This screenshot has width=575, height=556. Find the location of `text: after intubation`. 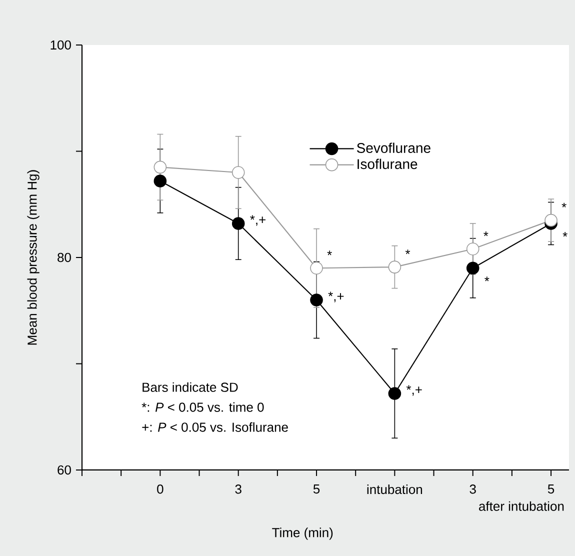

text: after intubation is located at coordinates (521, 506).